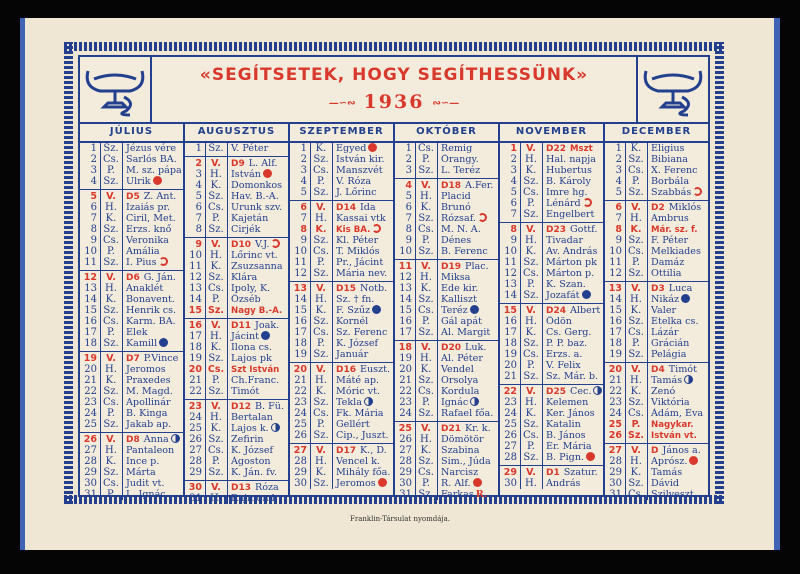  I want to click on day-row: 27 V. D17 K., D., so click(341, 449).